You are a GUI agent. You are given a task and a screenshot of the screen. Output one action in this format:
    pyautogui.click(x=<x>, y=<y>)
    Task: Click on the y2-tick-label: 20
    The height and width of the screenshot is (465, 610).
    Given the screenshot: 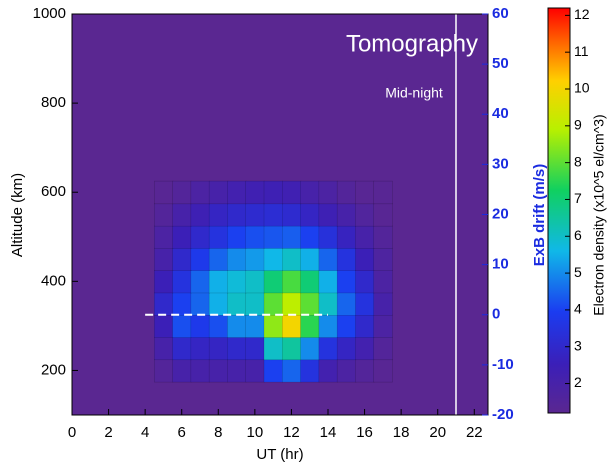 What is the action you would take?
    pyautogui.click(x=500, y=213)
    